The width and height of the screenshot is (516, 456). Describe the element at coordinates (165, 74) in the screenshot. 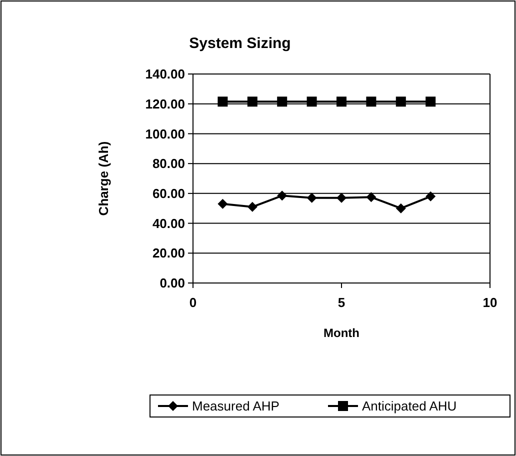

I see `y-tick-label: 140.00` at that location.